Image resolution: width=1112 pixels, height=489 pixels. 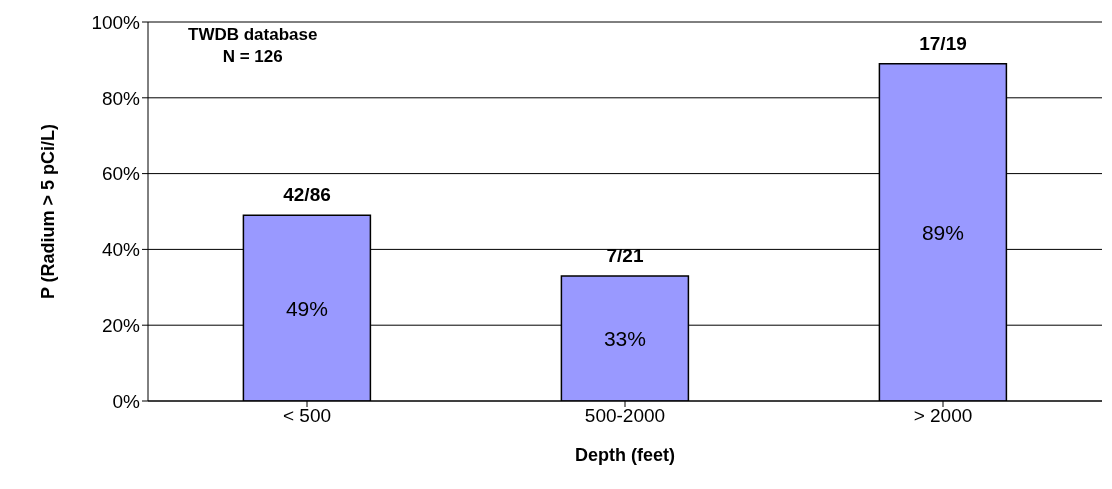 I want to click on data-label: 33%, so click(x=624, y=338).